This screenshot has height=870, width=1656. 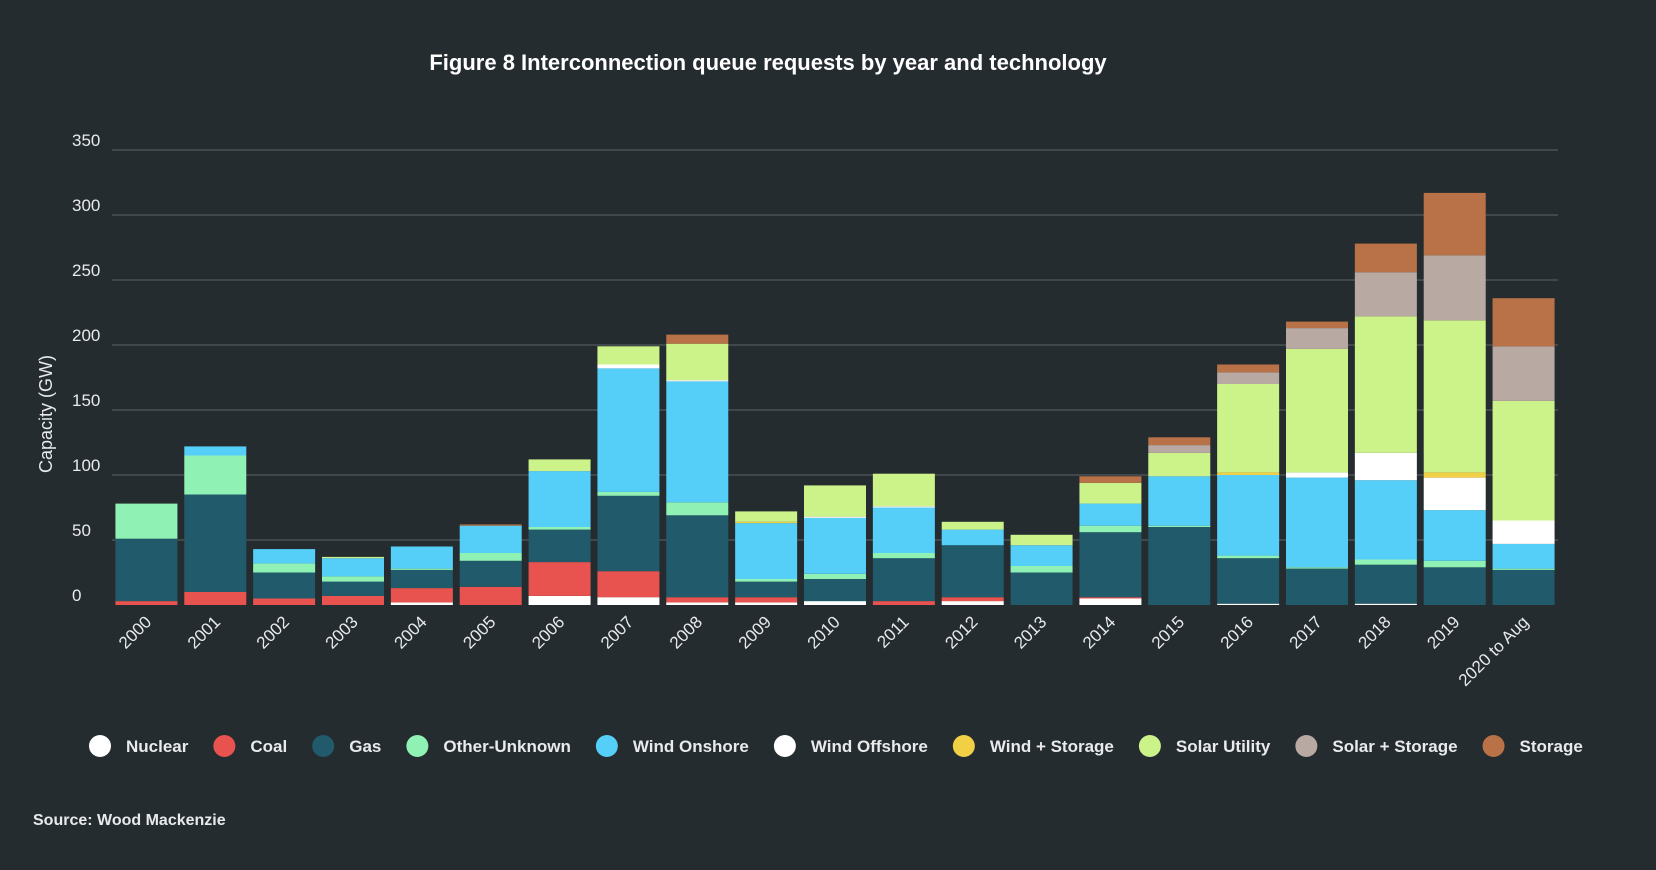 I want to click on y-axis-label: Capacity (GW), so click(x=46, y=414).